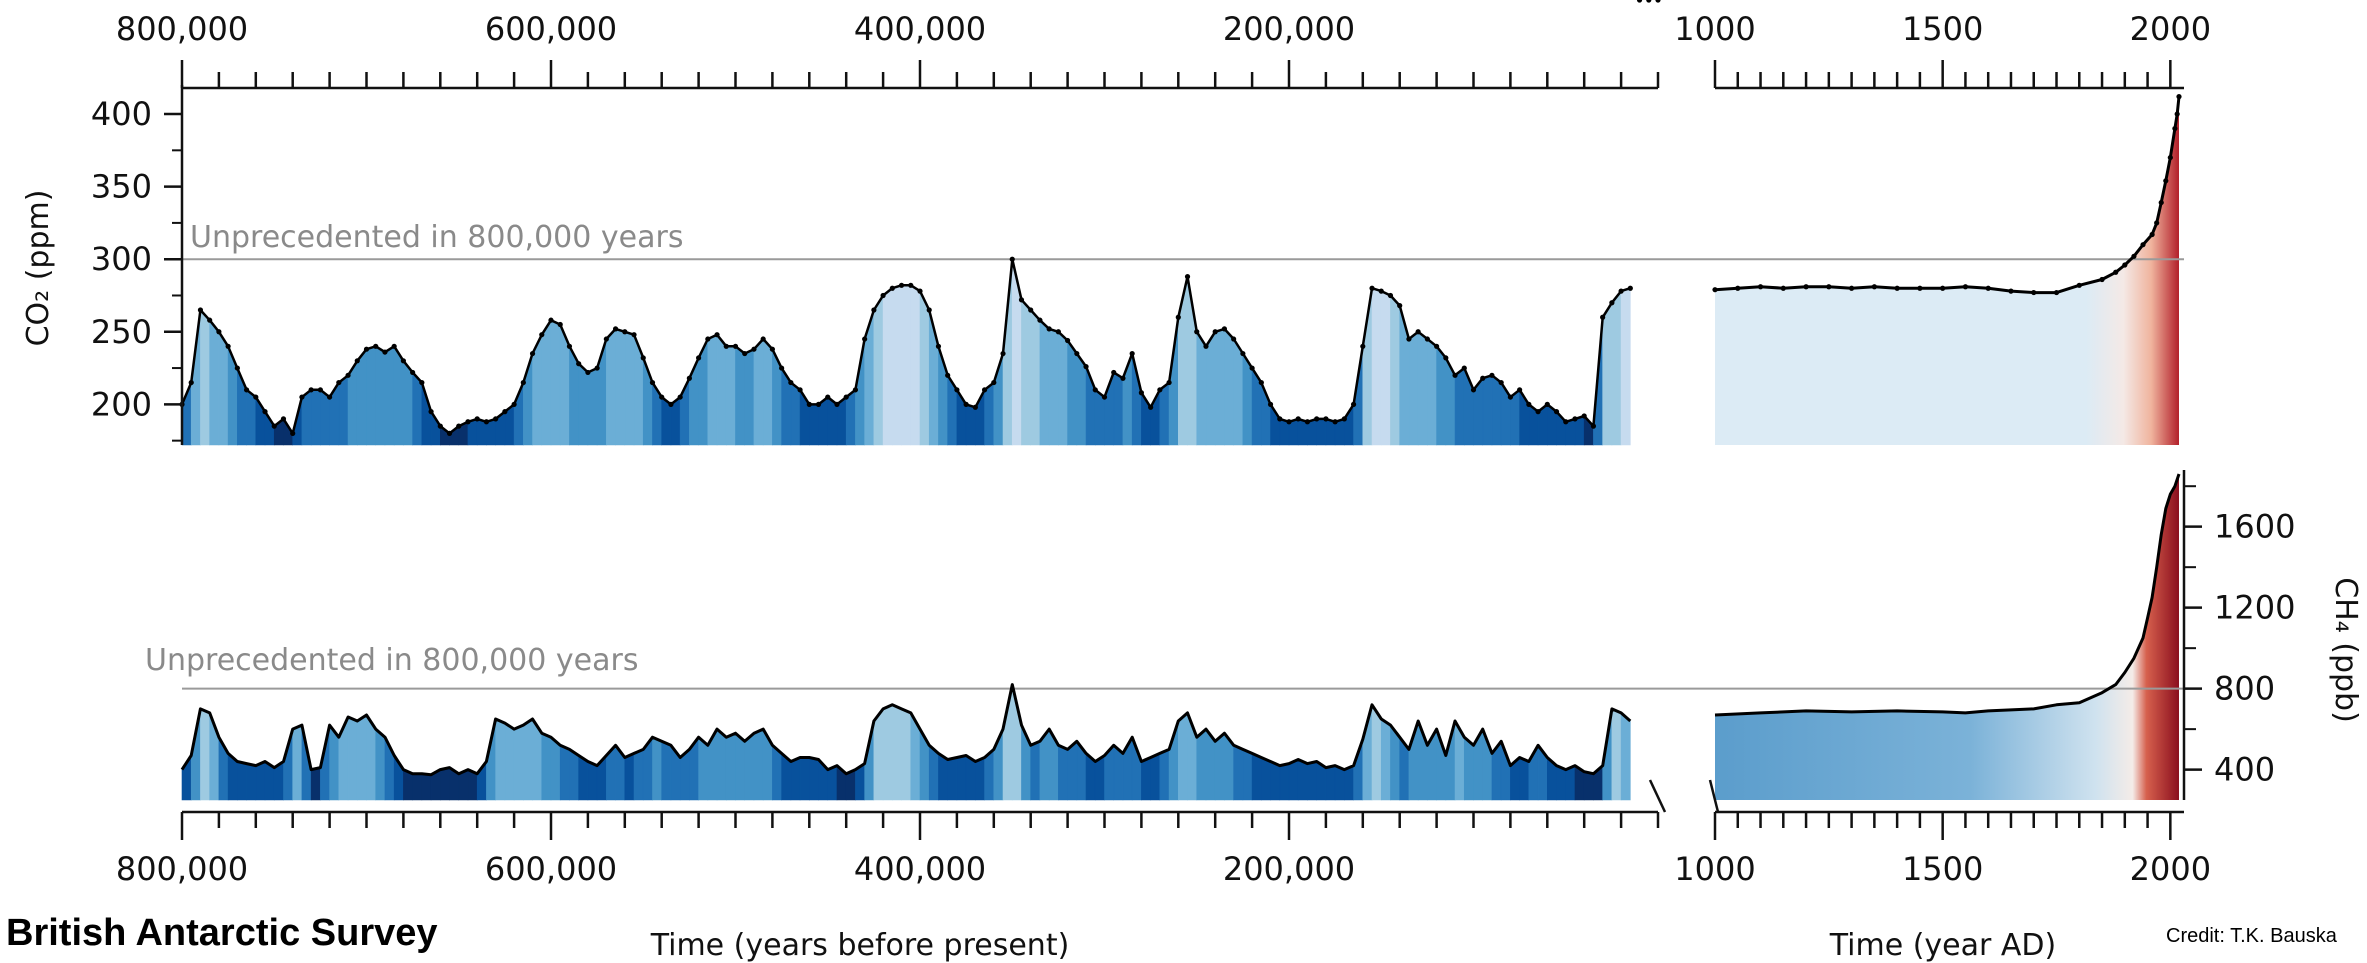 Image resolution: width=2367 pixels, height=963 pixels. Describe the element at coordinates (860, 945) in the screenshot. I see `x-axis-title-bp: Time (years before present)` at that location.